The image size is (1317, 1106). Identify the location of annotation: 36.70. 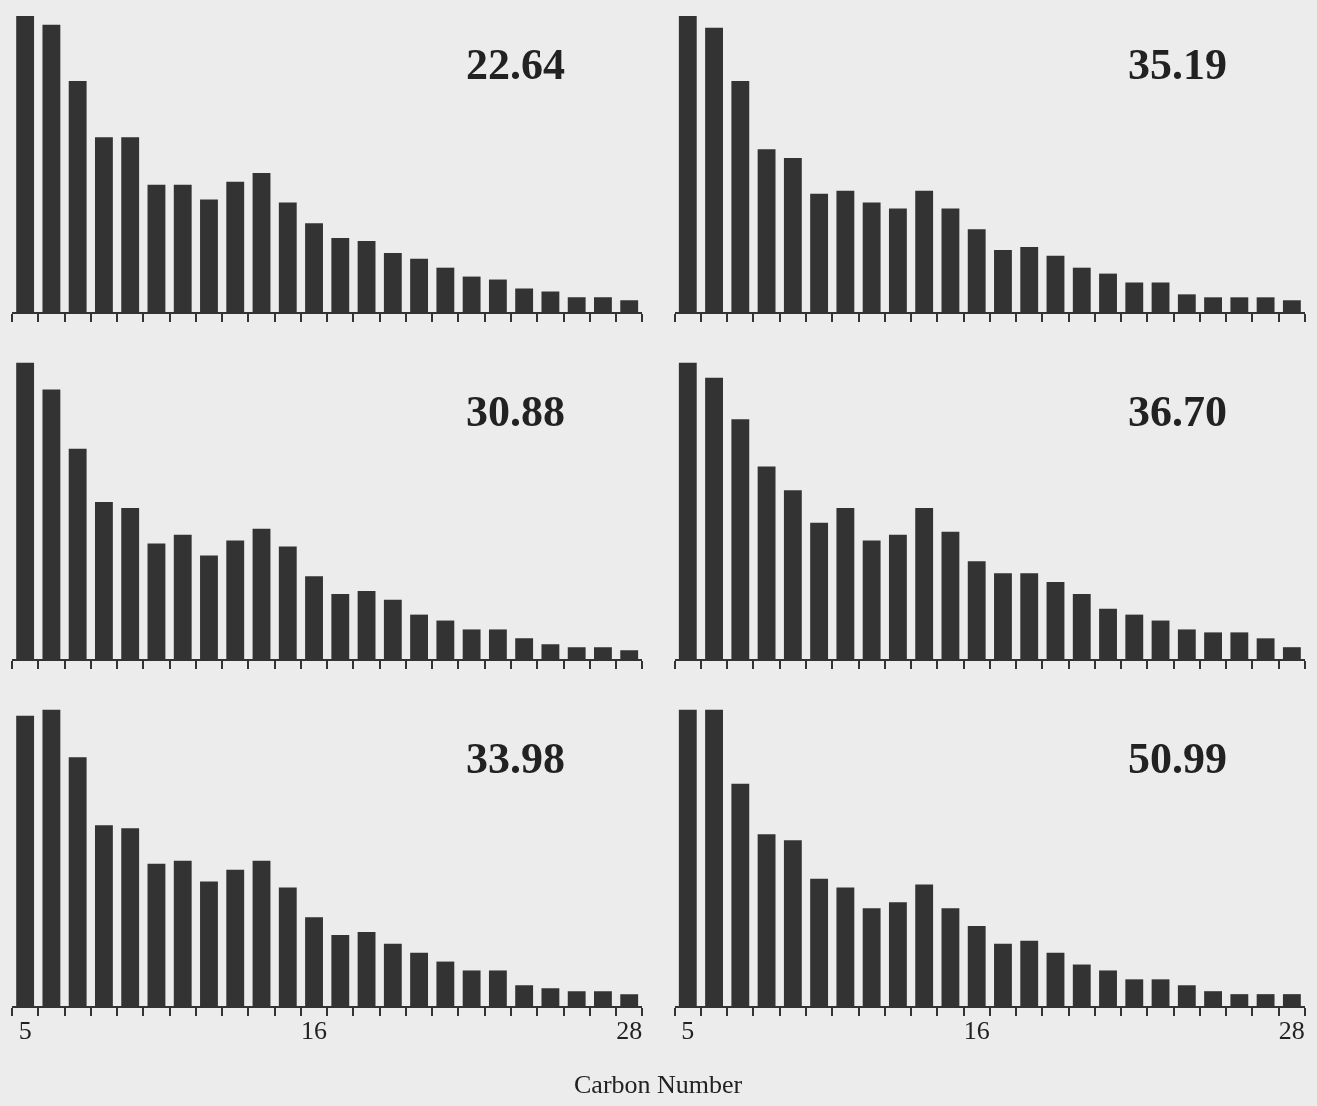
(1177, 411).